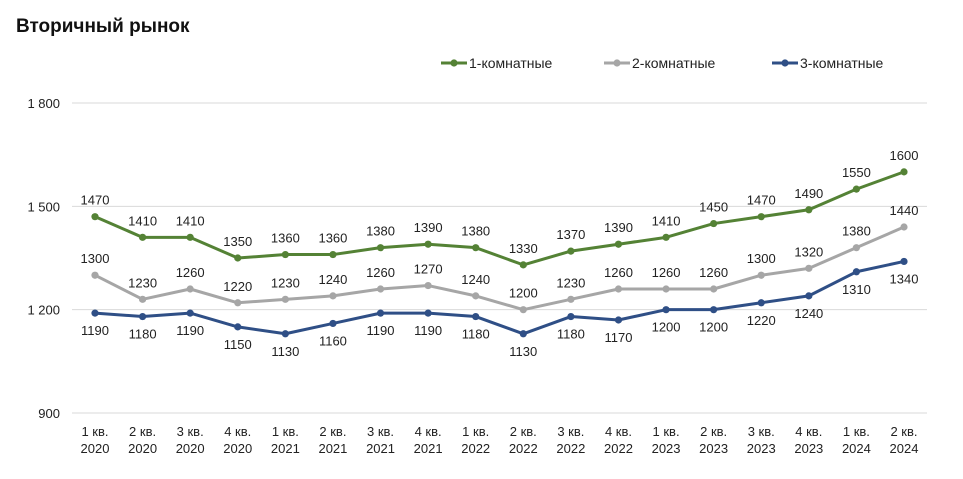 The height and width of the screenshot is (479, 963). I want to click on y-tick-label: 900, so click(49, 413).